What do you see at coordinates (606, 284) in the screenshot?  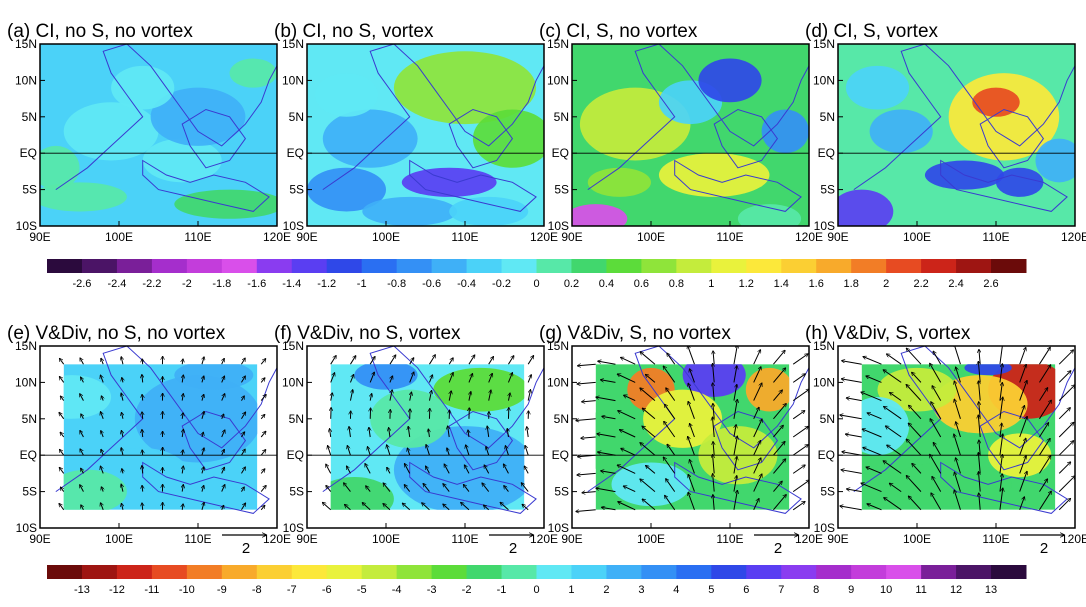 I see `colorbar-label: 0.4` at bounding box center [606, 284].